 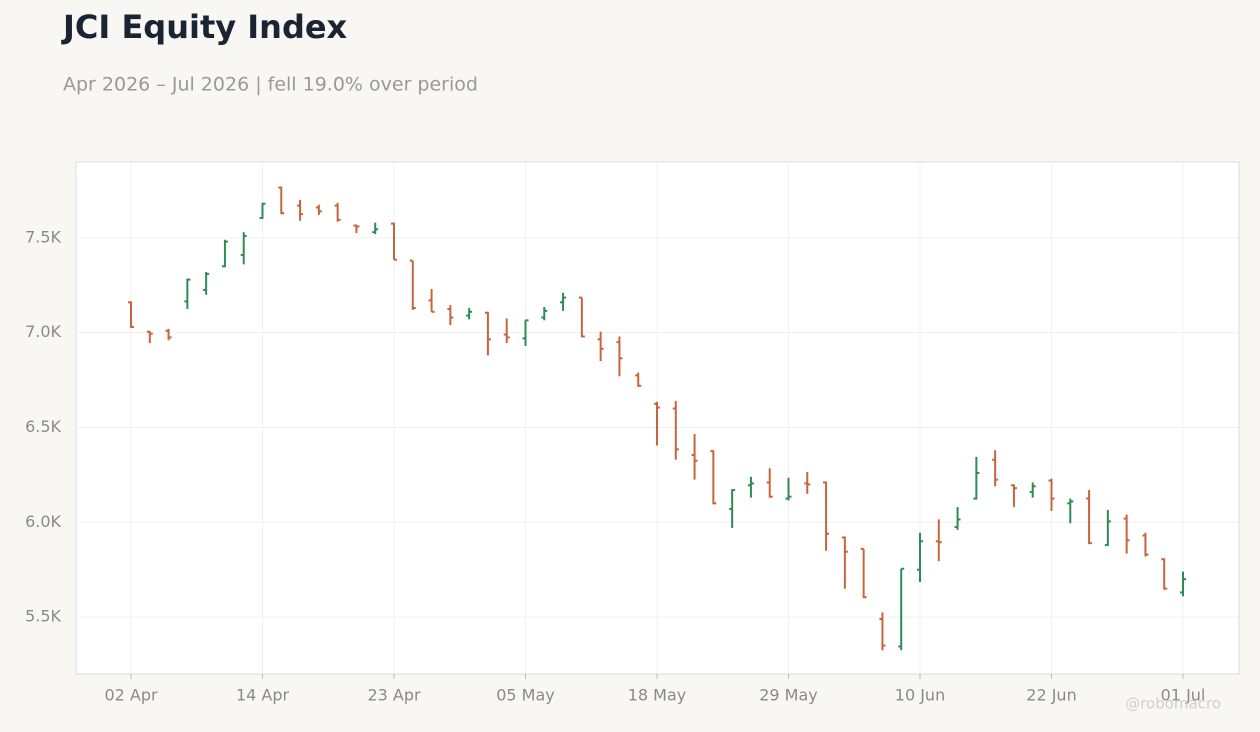 What do you see at coordinates (43, 331) in the screenshot?
I see `y-tick-label: 7.0K` at bounding box center [43, 331].